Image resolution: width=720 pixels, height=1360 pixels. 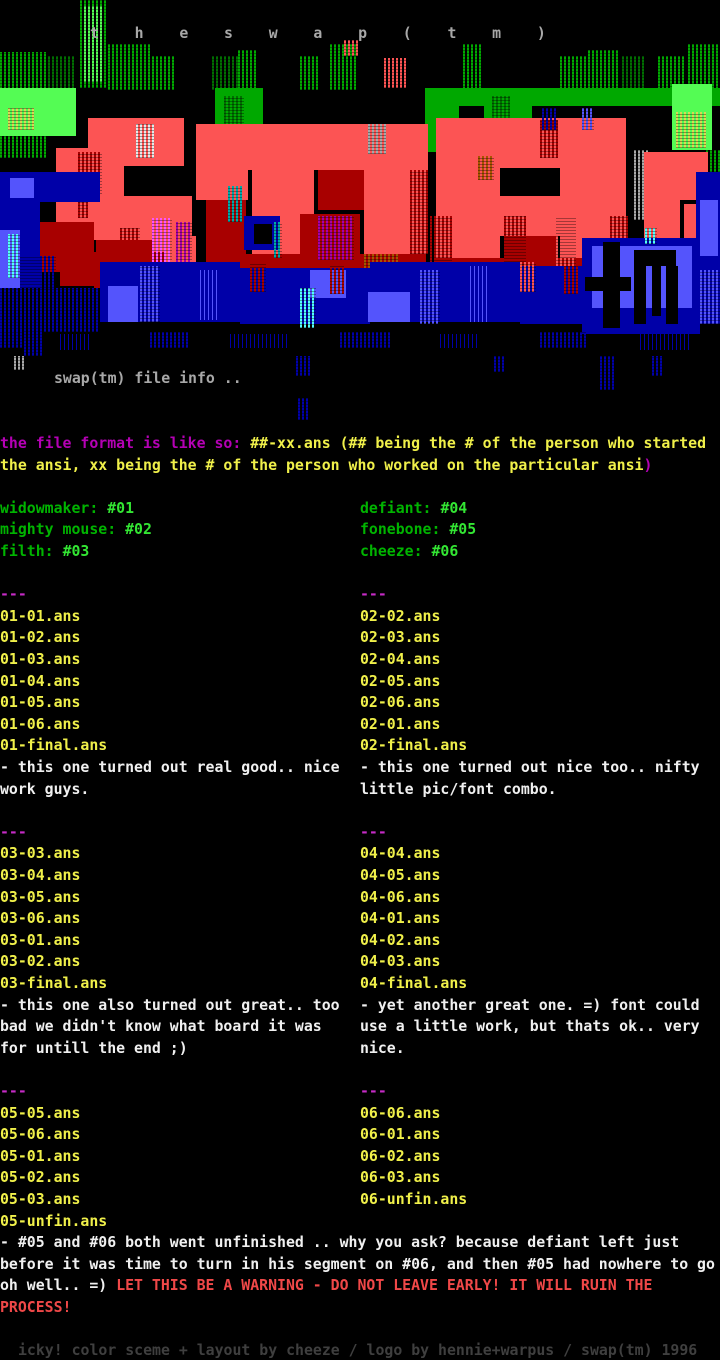 I want to click on text-segment: 02-04.ans, so click(x=400, y=659).